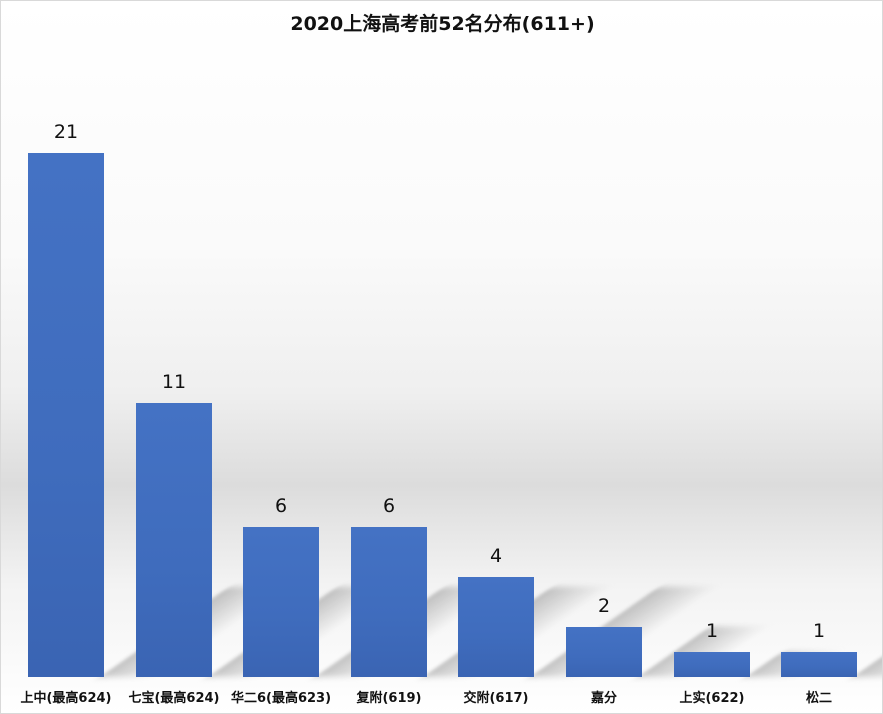  I want to click on bar-shadow, so click(867, 664).